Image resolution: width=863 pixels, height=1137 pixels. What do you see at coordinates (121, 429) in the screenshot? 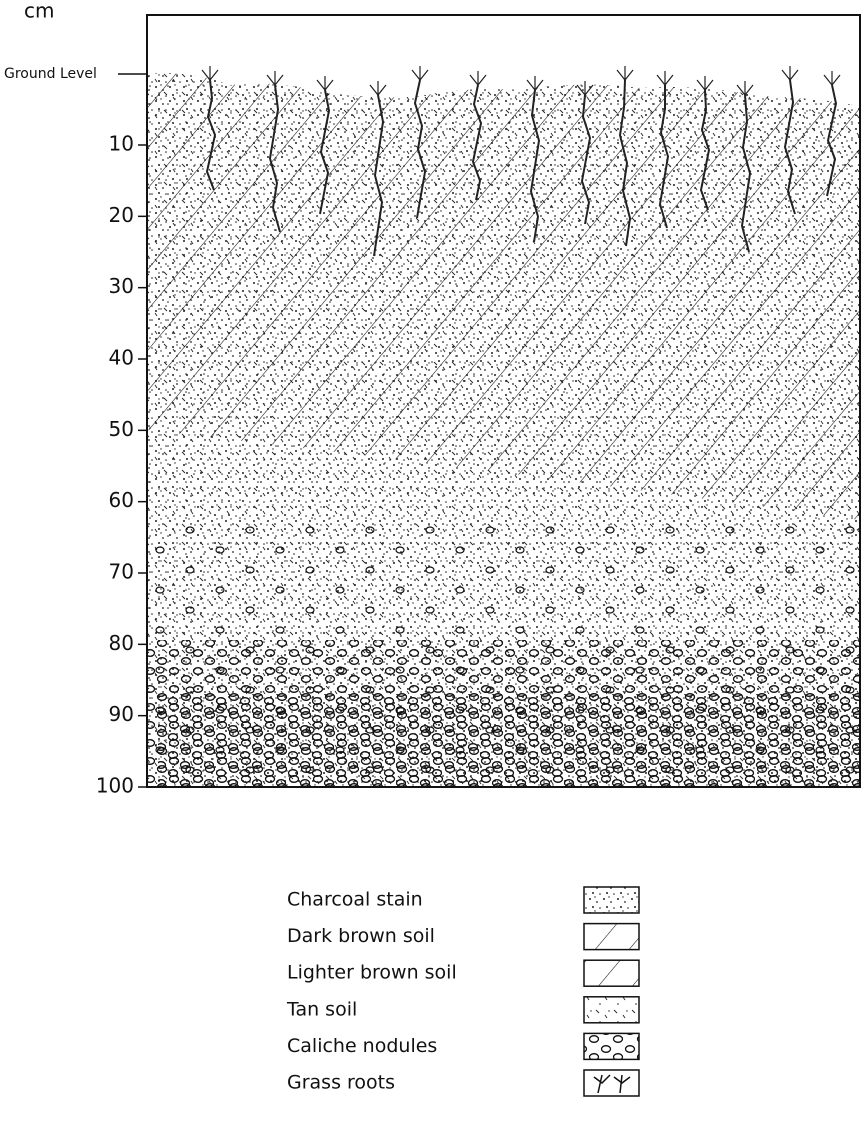
I see `tick-label: 50` at bounding box center [121, 429].